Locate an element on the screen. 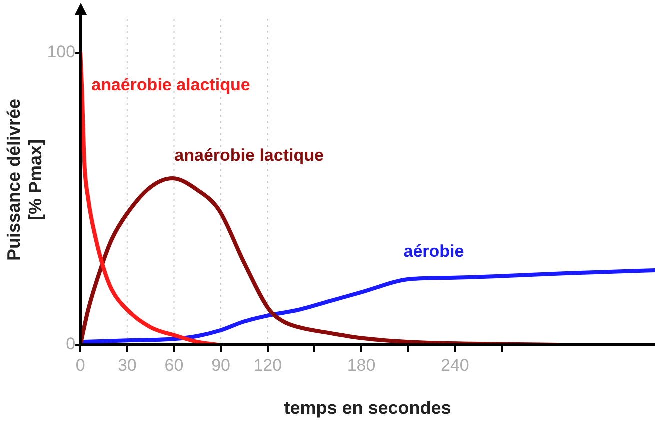 The height and width of the screenshot is (432, 655). x-tick-label: 30 is located at coordinates (127, 365).